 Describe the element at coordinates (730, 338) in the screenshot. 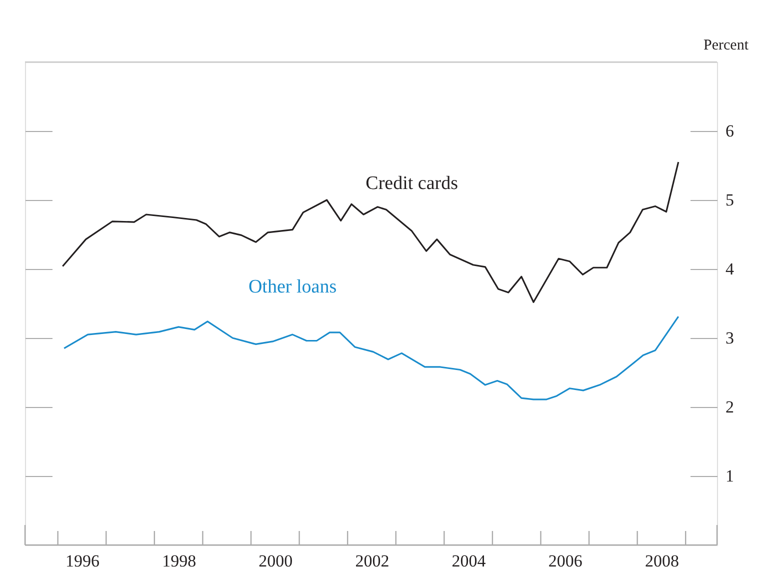

I see `y-tick-label: 3` at that location.